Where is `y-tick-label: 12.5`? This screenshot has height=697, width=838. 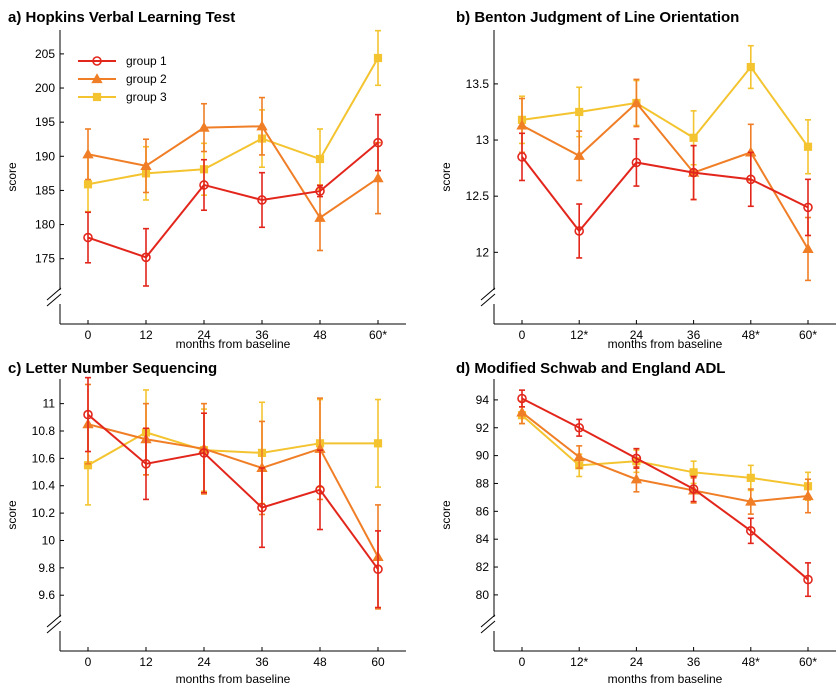 y-tick-label: 12.5 is located at coordinates (478, 196).